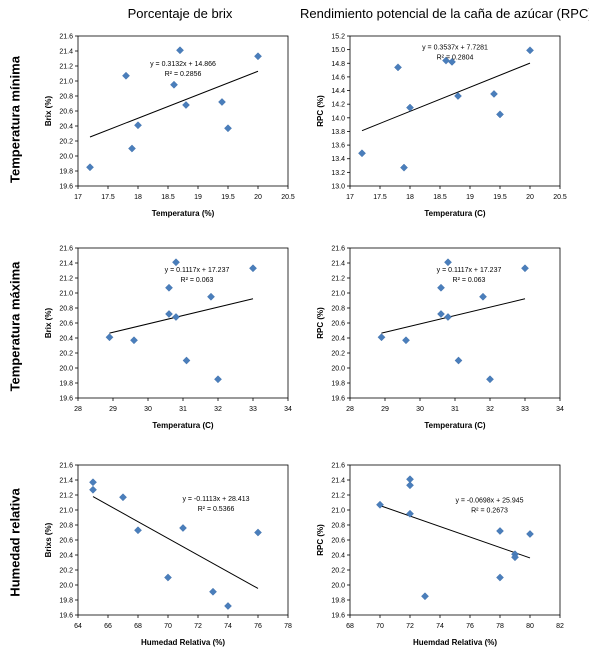  What do you see at coordinates (198, 197) in the screenshot?
I see `x-tick-label: 19` at bounding box center [198, 197].